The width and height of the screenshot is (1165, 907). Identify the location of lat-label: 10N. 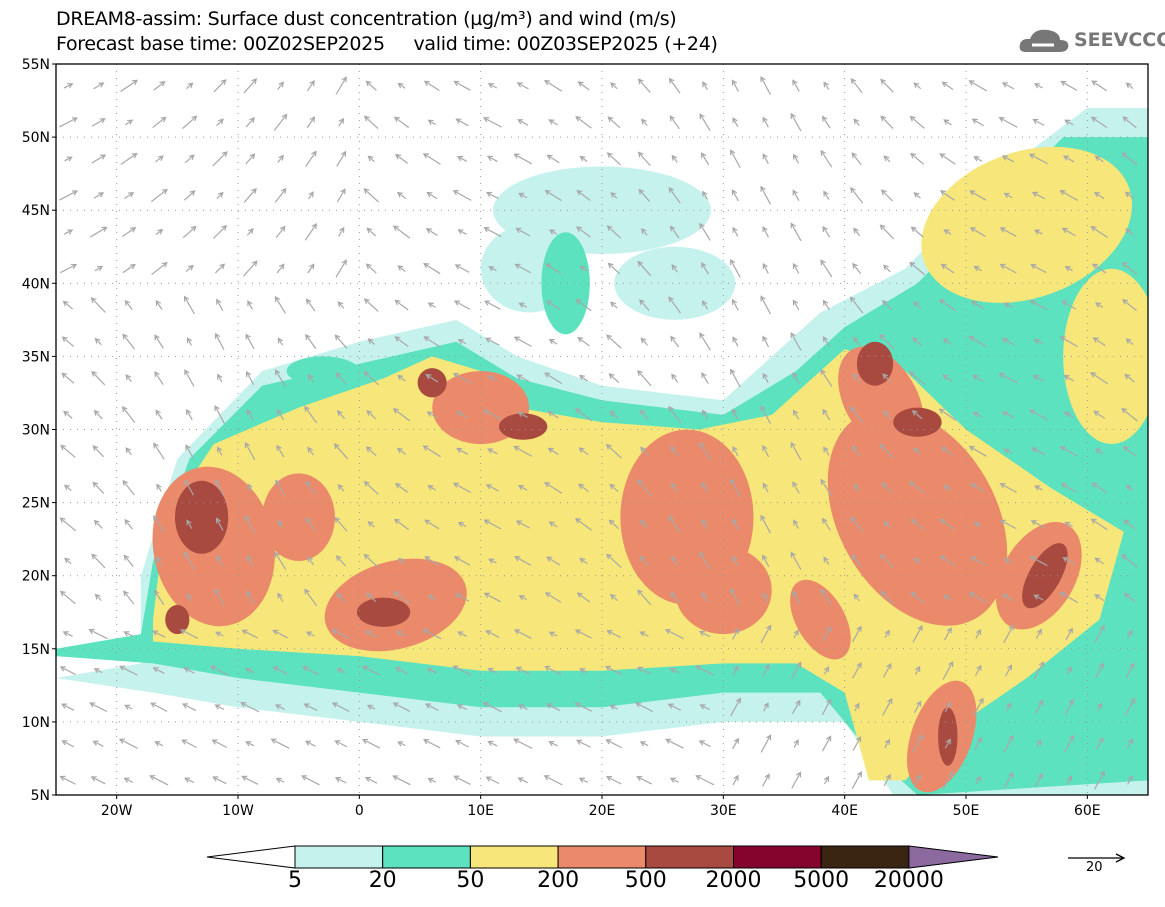
(36, 723).